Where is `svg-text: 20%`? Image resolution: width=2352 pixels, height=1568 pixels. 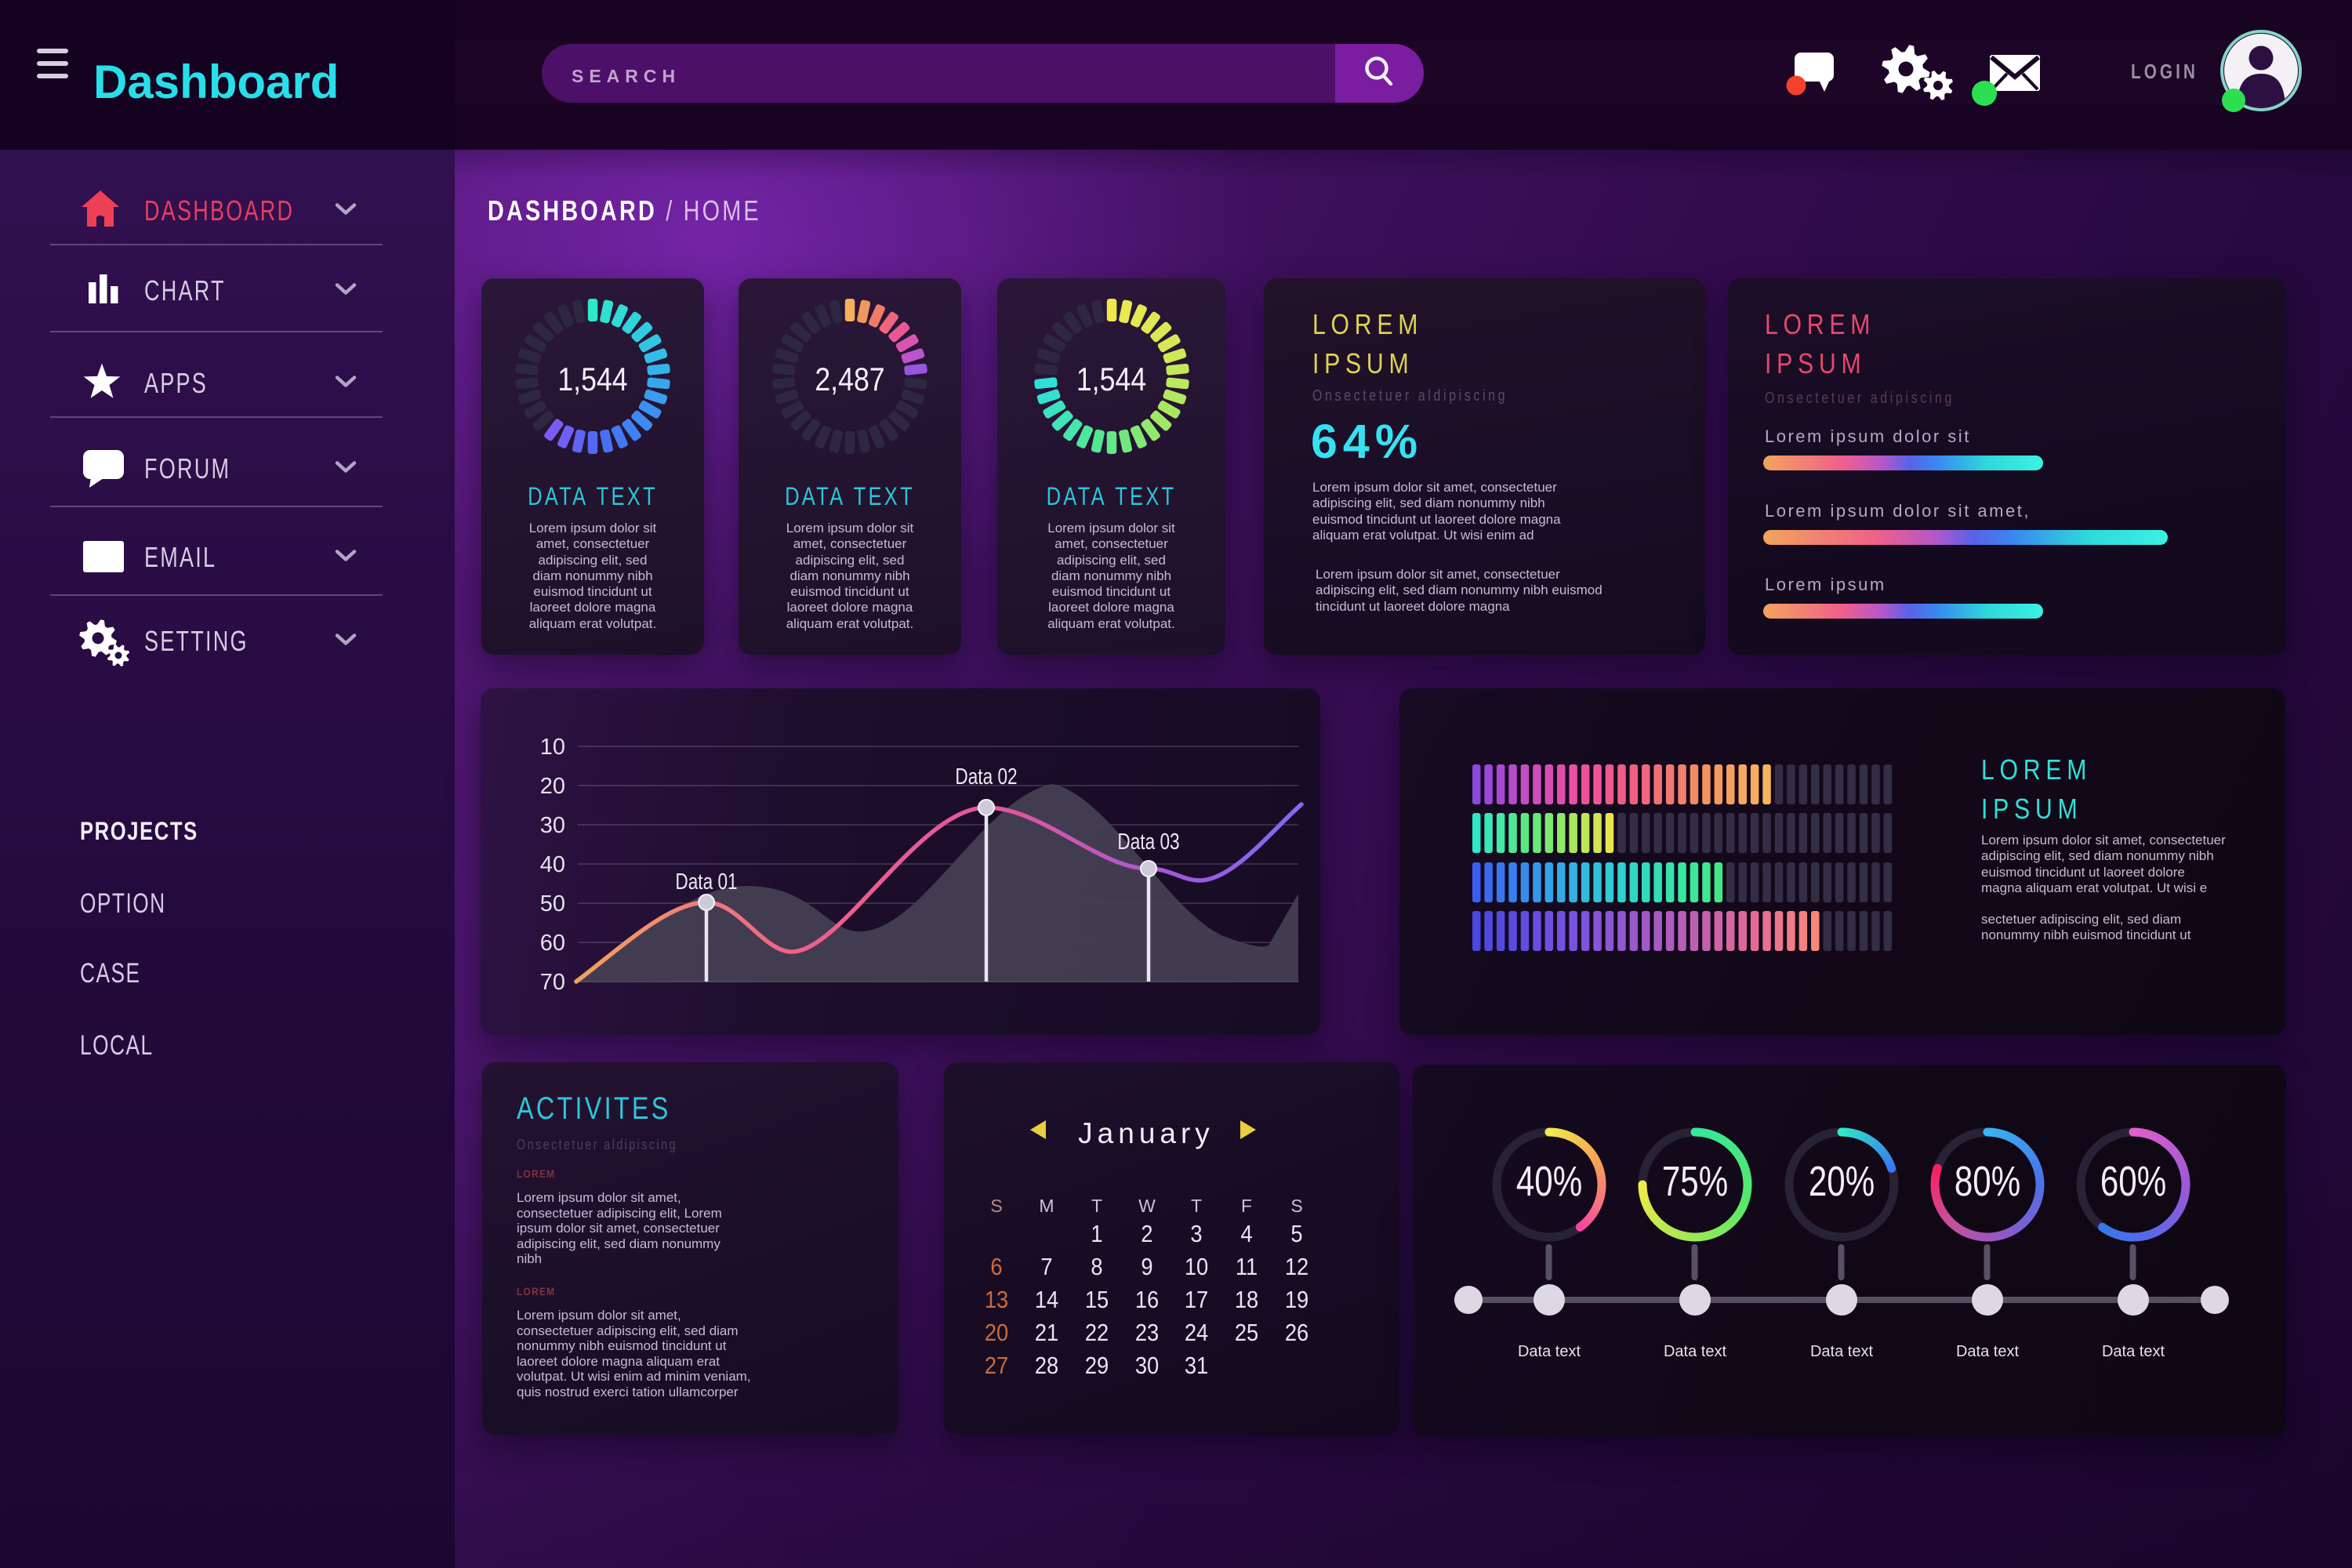
svg-text: 20% is located at coordinates (1842, 1181).